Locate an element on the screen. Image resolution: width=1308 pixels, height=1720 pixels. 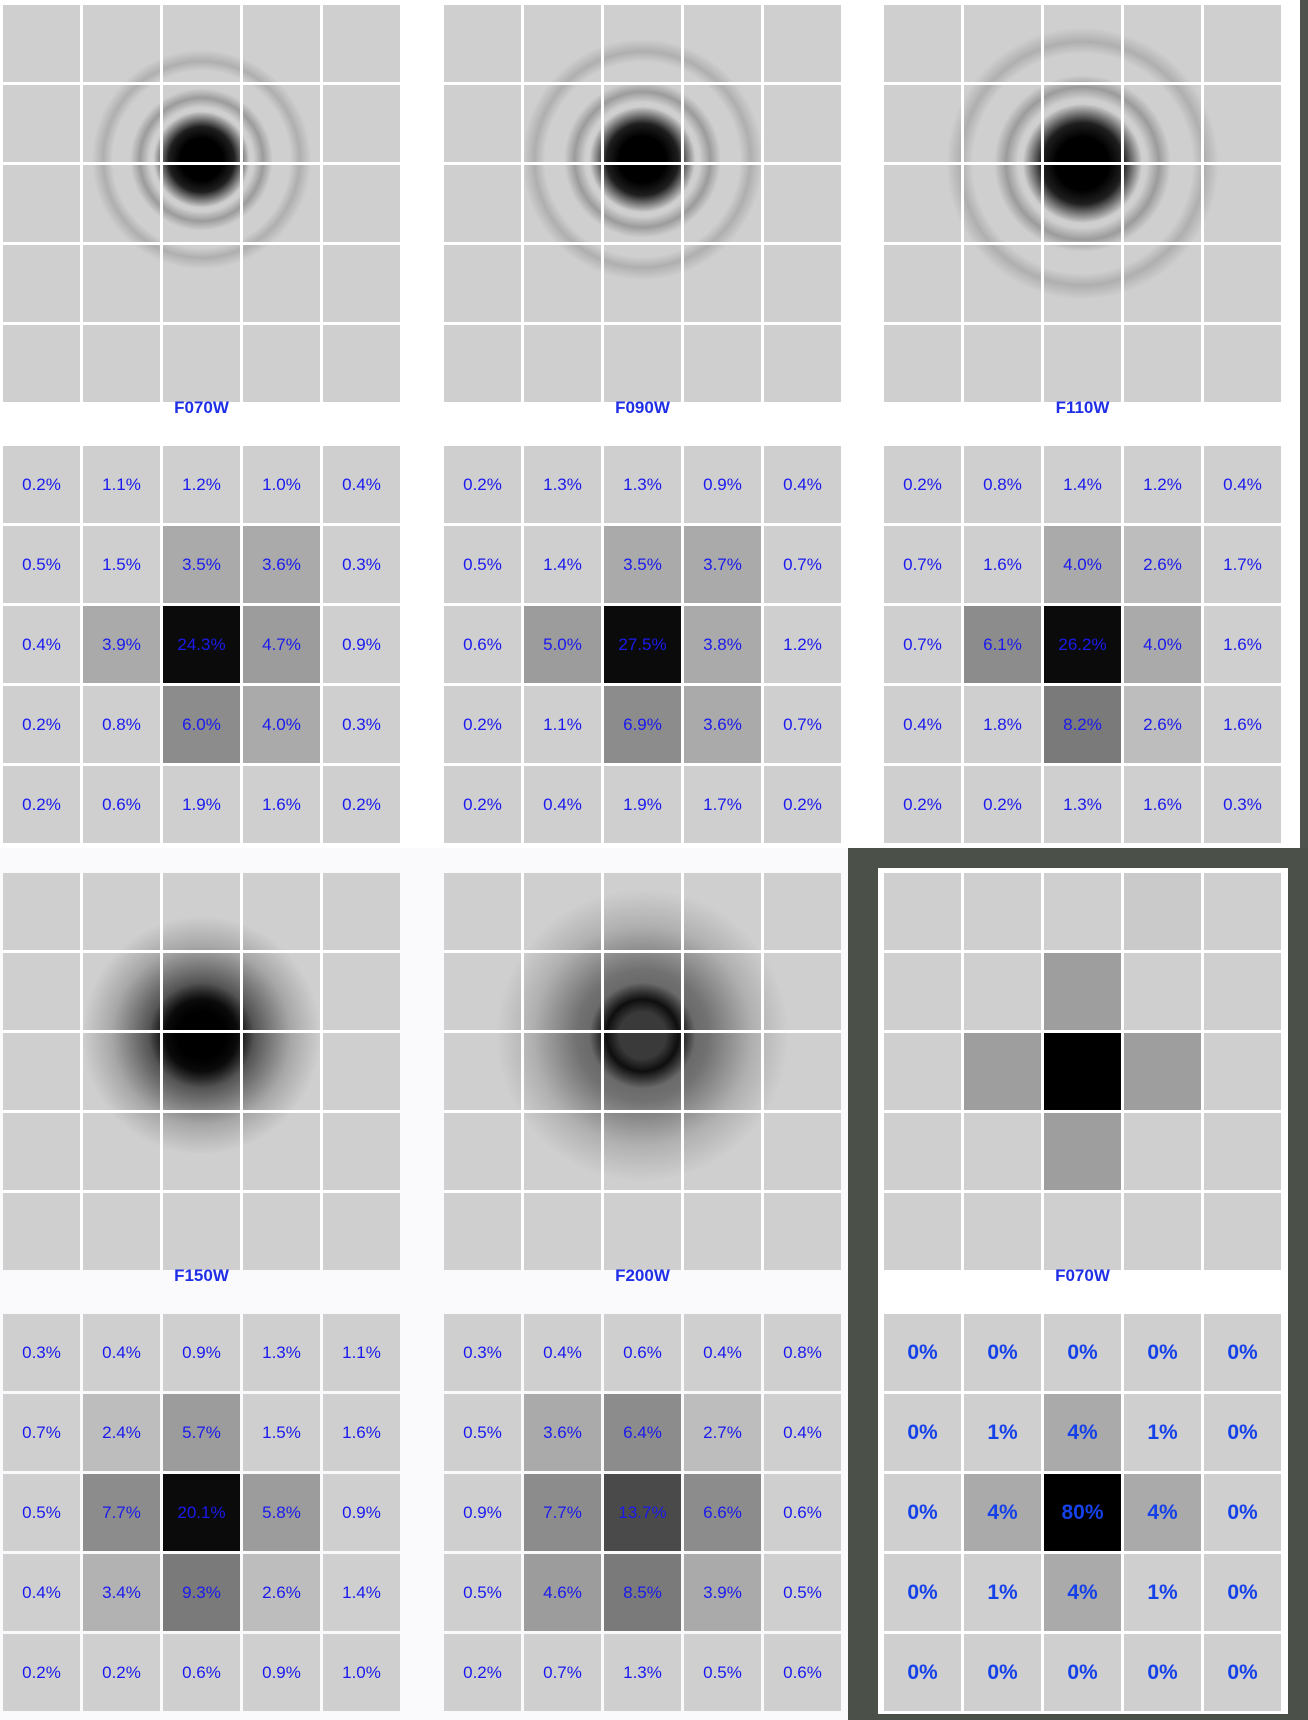
percentage-cell: 2.7% is located at coordinates (722, 1432).